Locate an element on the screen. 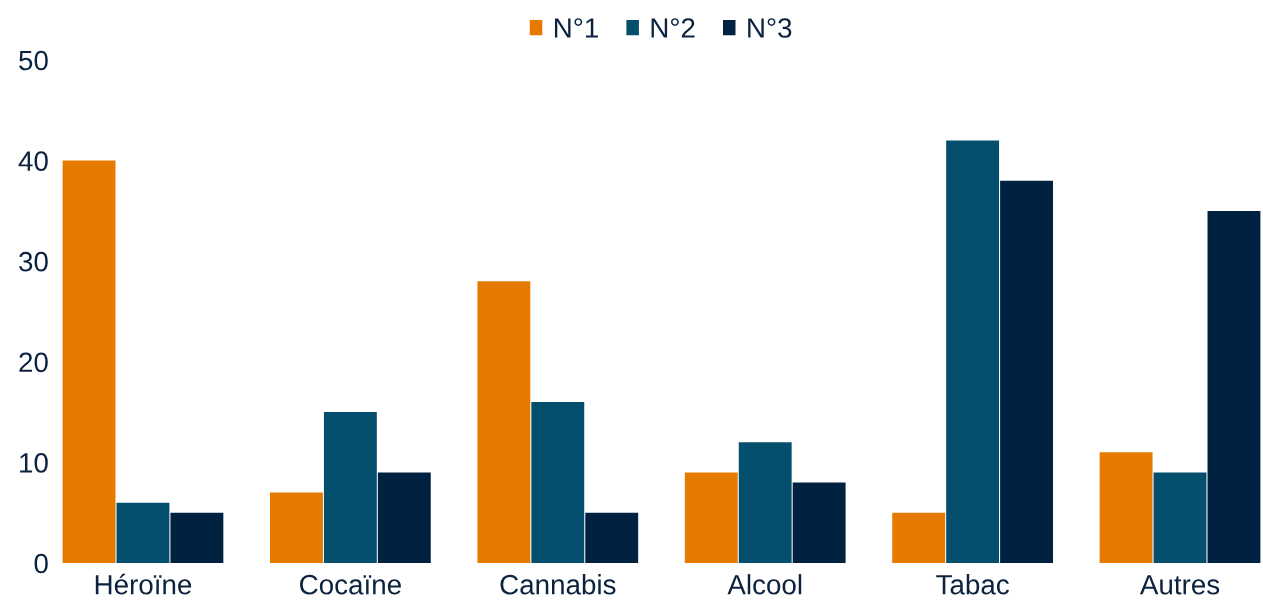 This screenshot has width=1263, height=610. x-tick-label: Tabac is located at coordinates (972, 584).